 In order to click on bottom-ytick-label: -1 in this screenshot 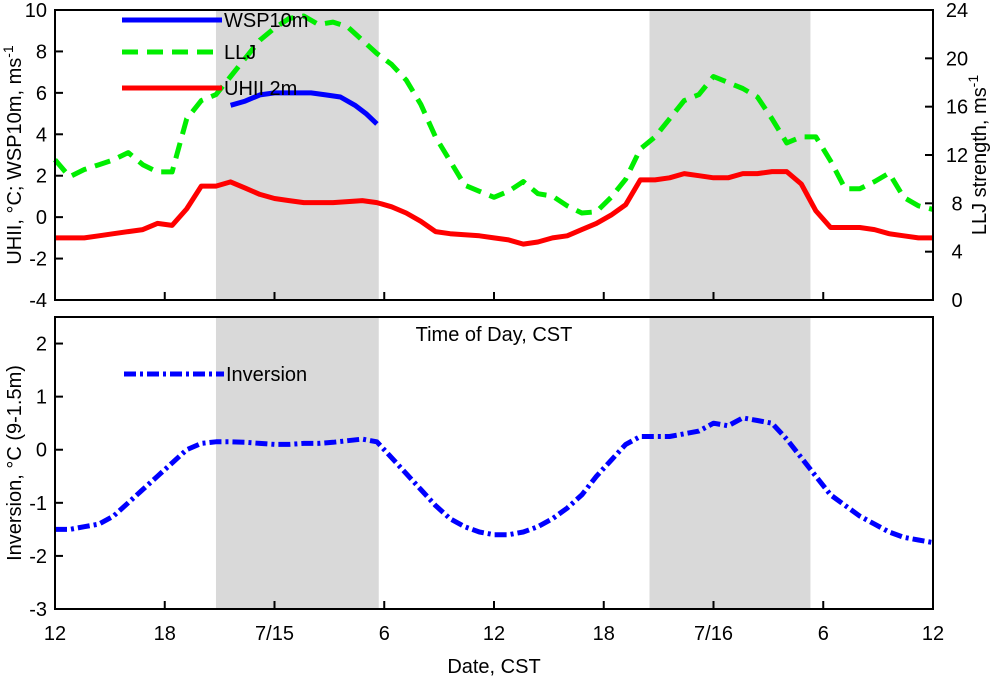, I will do `click(38, 504)`.